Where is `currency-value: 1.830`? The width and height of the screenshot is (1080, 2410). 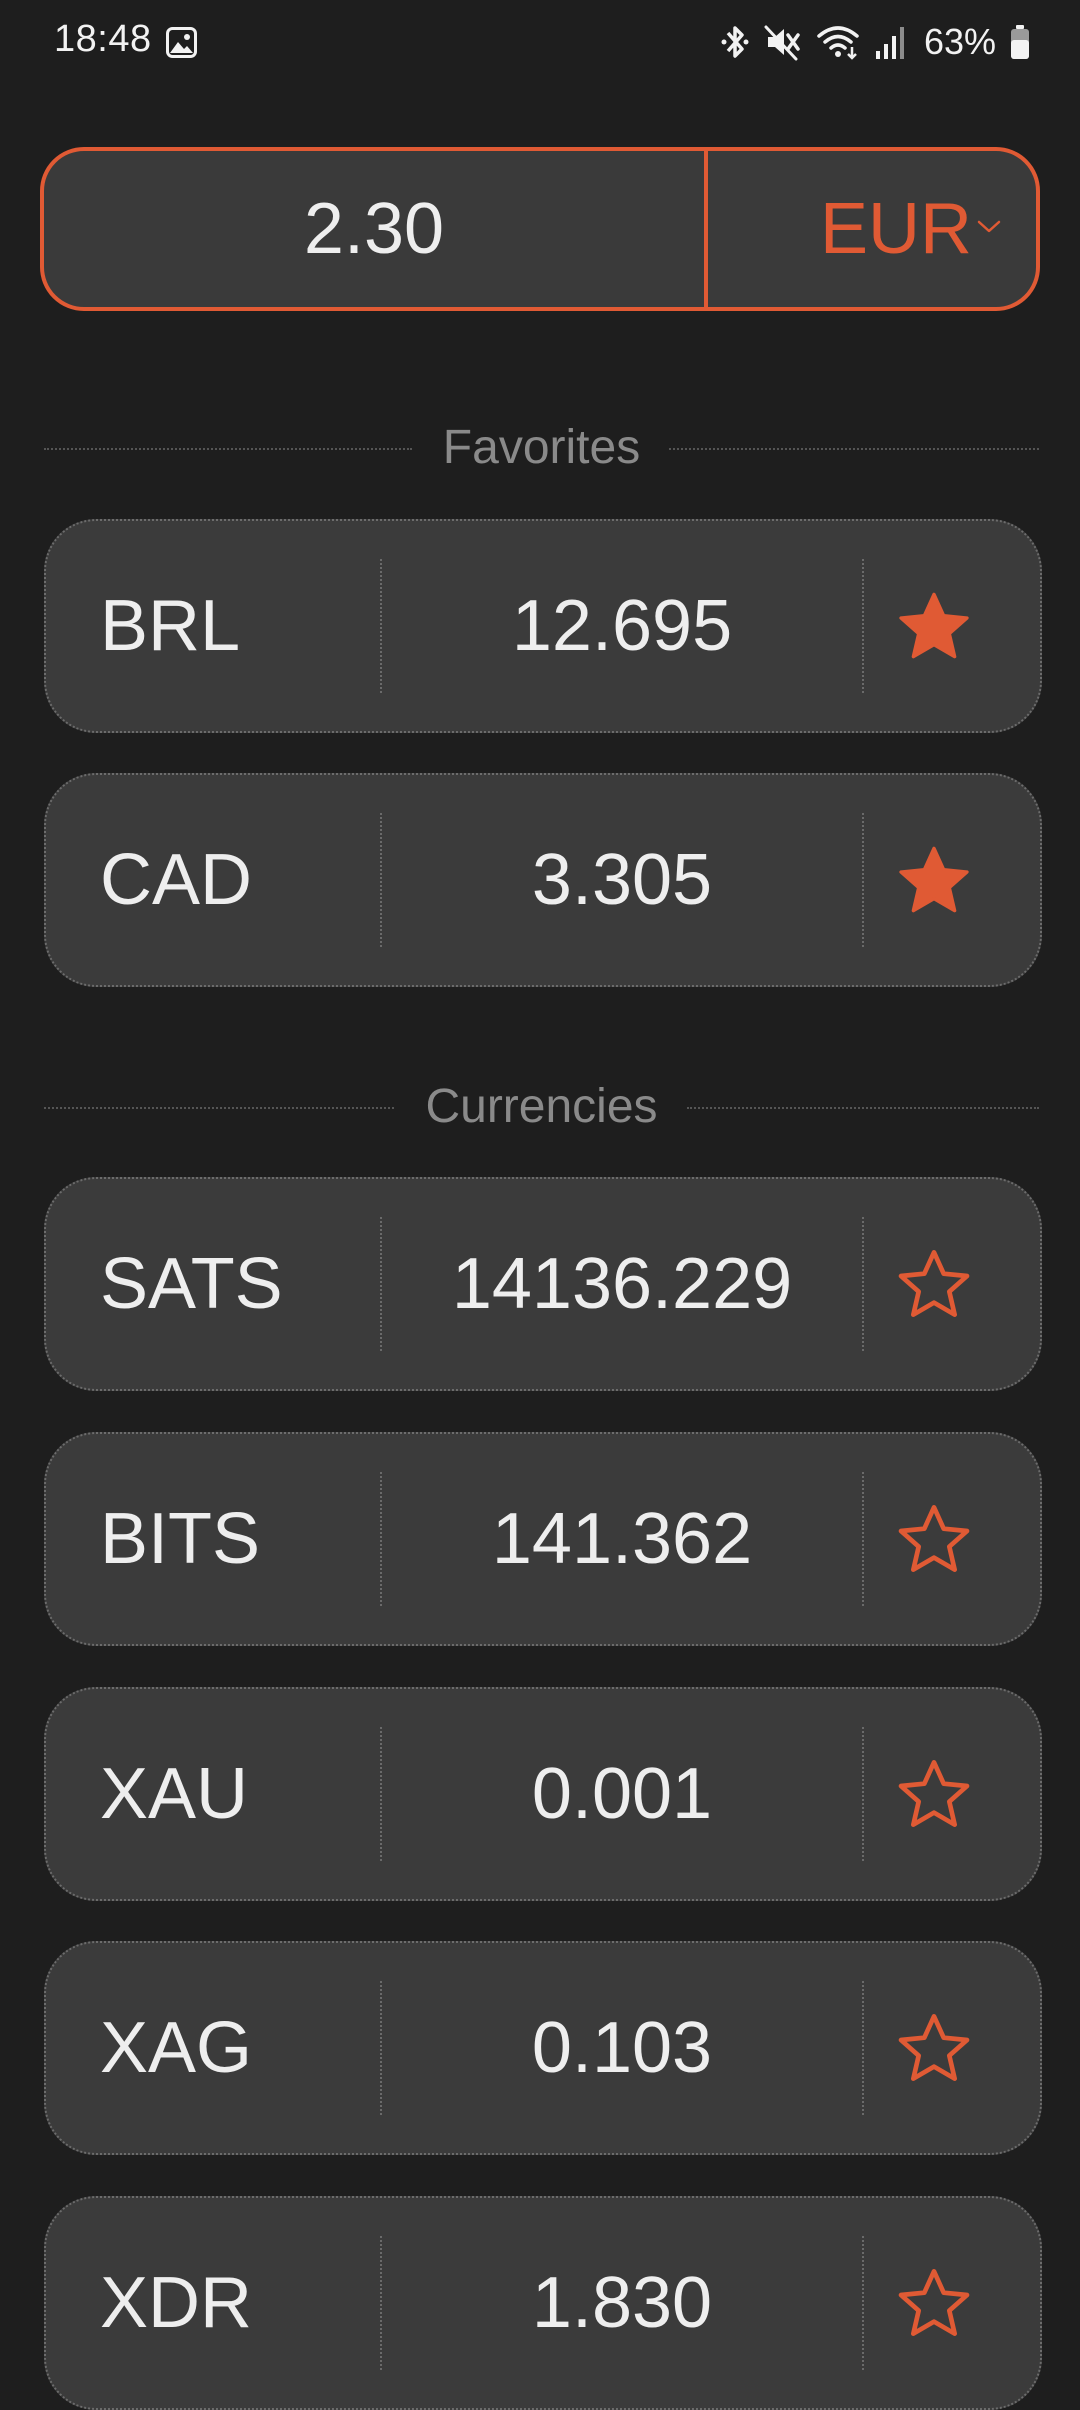 currency-value: 1.830 is located at coordinates (622, 2303).